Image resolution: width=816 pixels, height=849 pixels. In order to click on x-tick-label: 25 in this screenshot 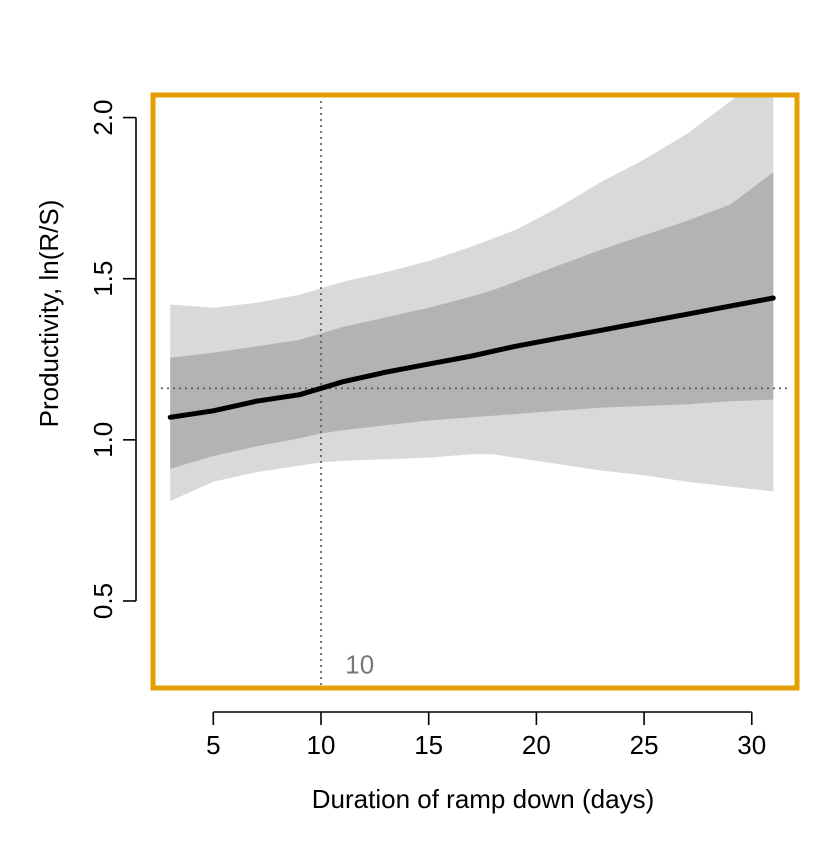, I will do `click(644, 745)`.